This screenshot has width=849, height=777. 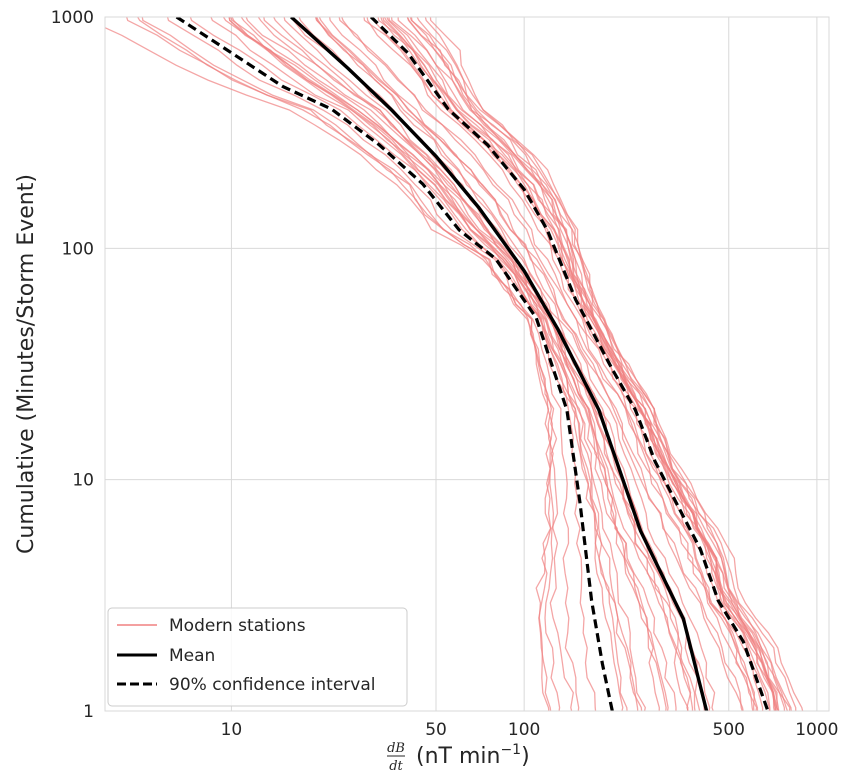 What do you see at coordinates (192, 656) in the screenshot?
I see `legend-label-mean: Mean` at bounding box center [192, 656].